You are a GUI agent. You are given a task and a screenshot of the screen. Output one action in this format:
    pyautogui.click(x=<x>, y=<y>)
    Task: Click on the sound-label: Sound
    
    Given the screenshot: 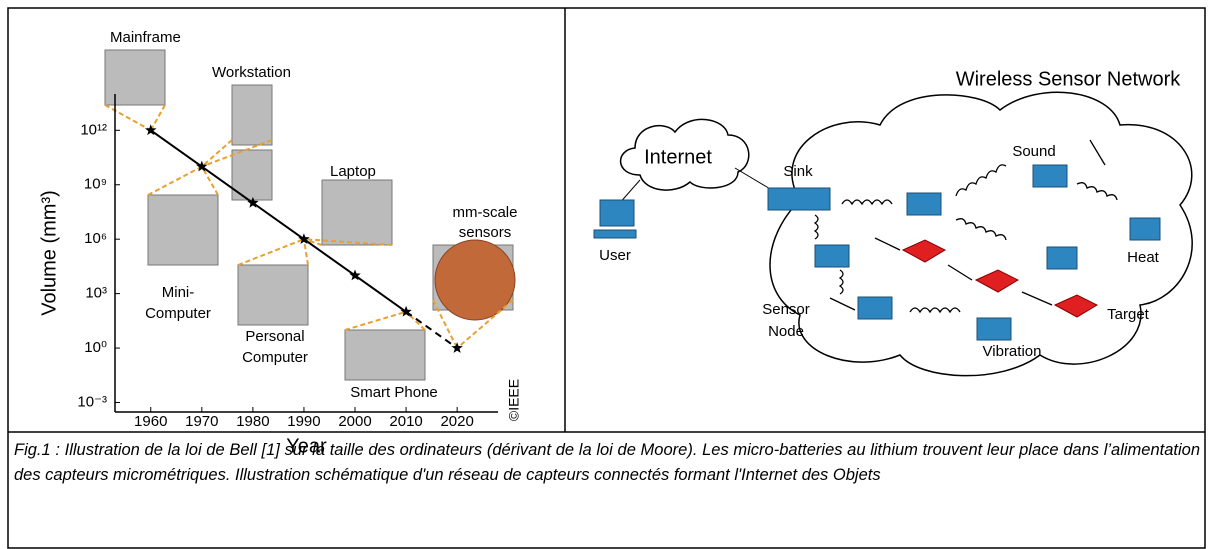 What is the action you would take?
    pyautogui.click(x=1033, y=151)
    